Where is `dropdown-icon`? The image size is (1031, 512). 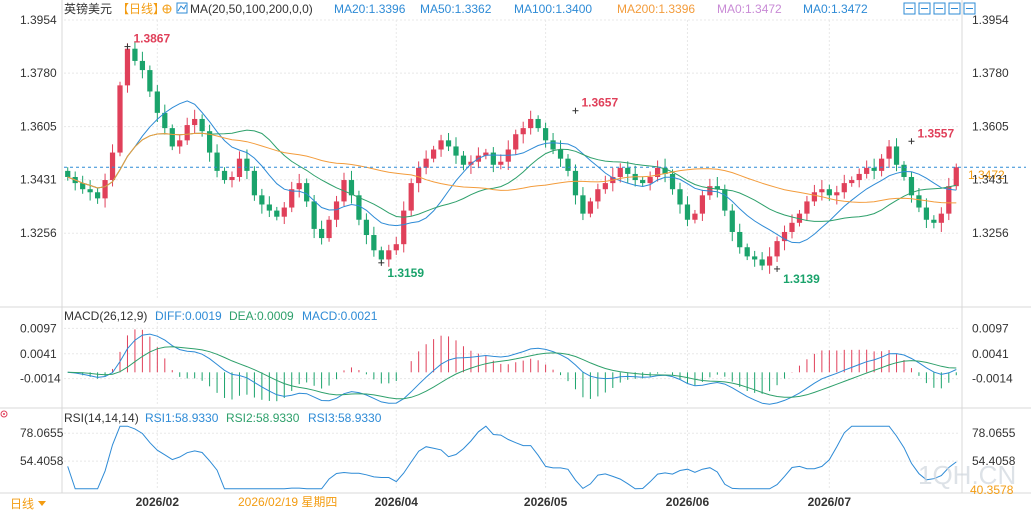
dropdown-icon is located at coordinates (42, 503).